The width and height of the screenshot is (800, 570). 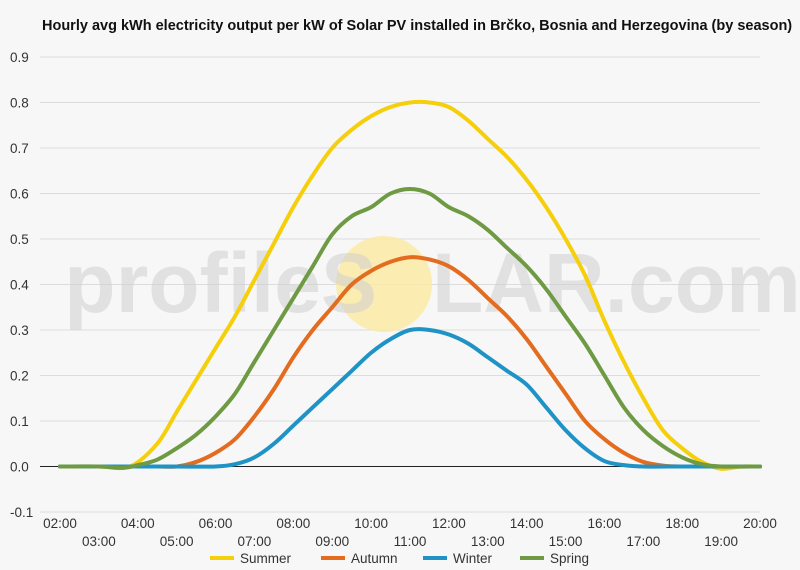 I want to click on y-tick-label: 0.9, so click(x=19, y=57).